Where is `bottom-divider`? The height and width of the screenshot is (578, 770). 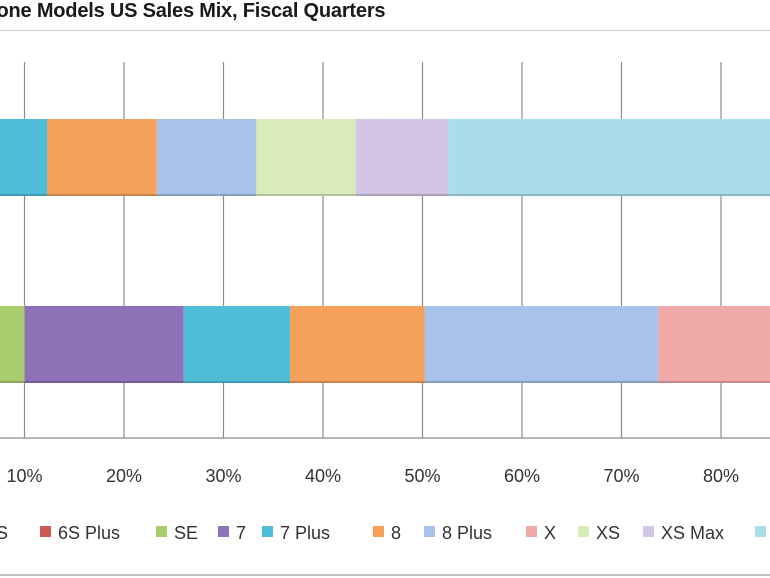 bottom-divider is located at coordinates (385, 575).